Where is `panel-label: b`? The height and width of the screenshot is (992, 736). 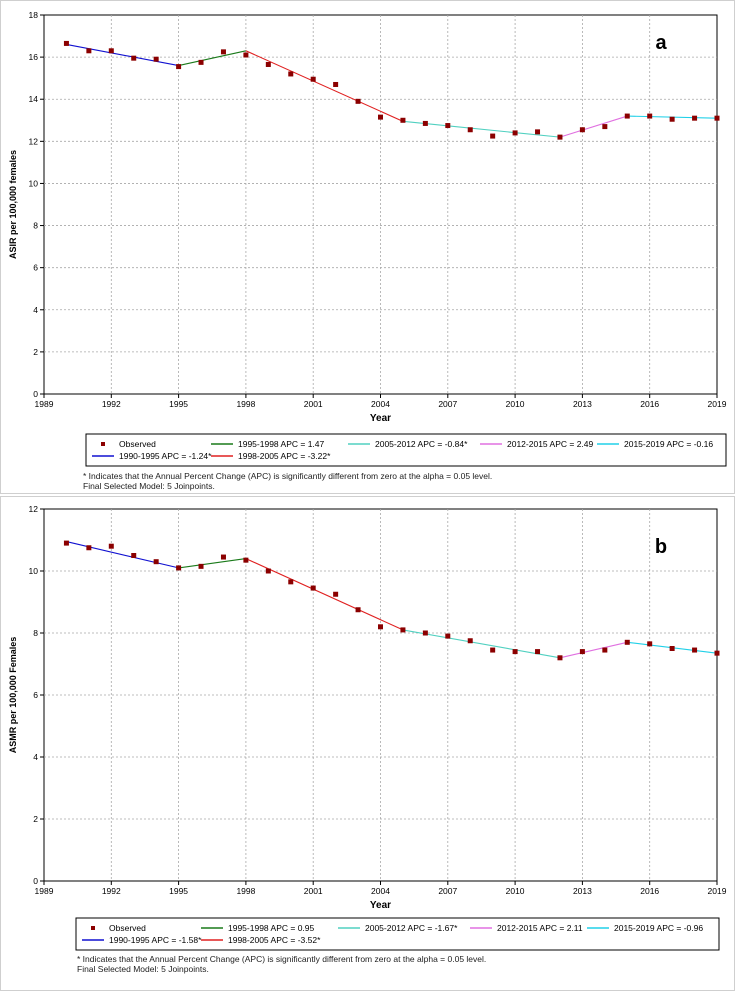 panel-label: b is located at coordinates (661, 547).